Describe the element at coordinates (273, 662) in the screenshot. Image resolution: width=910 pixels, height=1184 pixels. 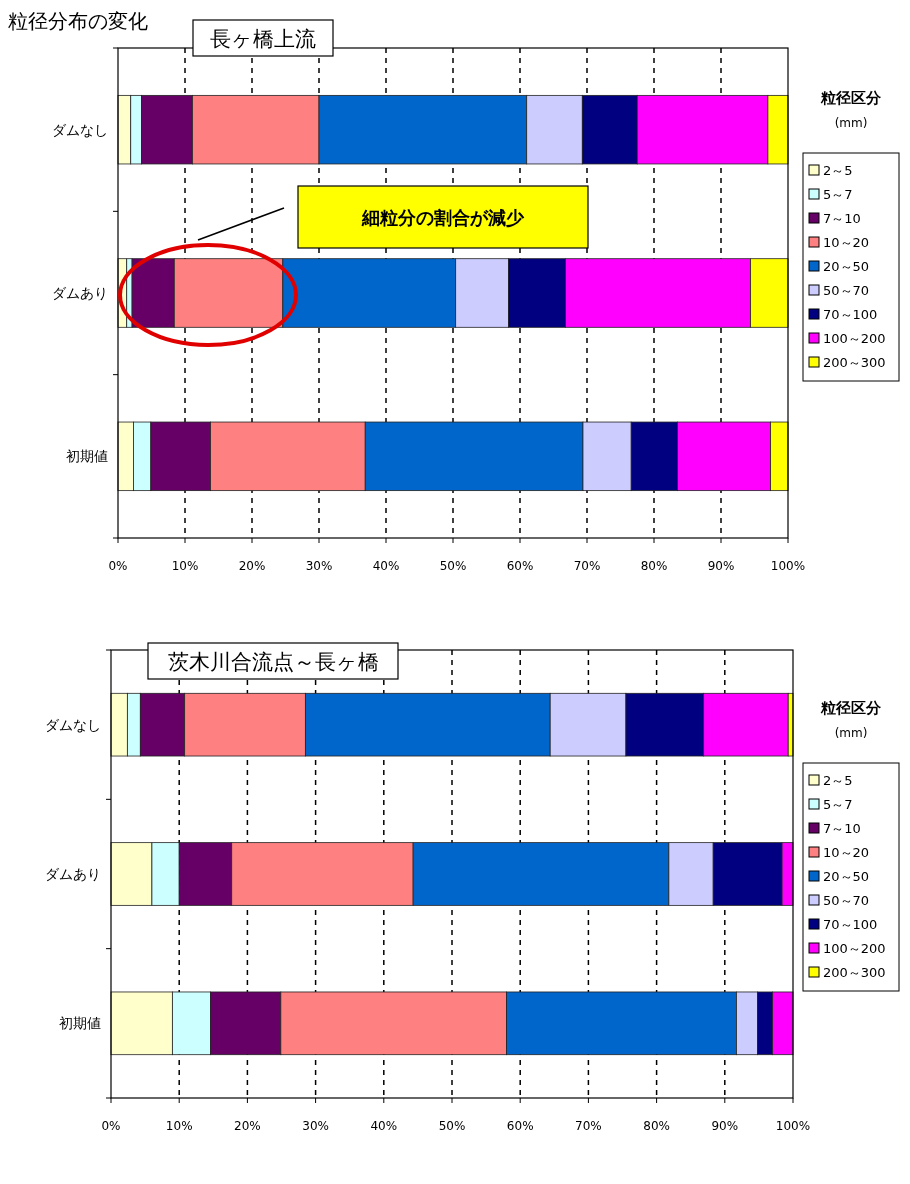
I see `chart-title: 茨木川合流点～長ヶ橋` at that location.